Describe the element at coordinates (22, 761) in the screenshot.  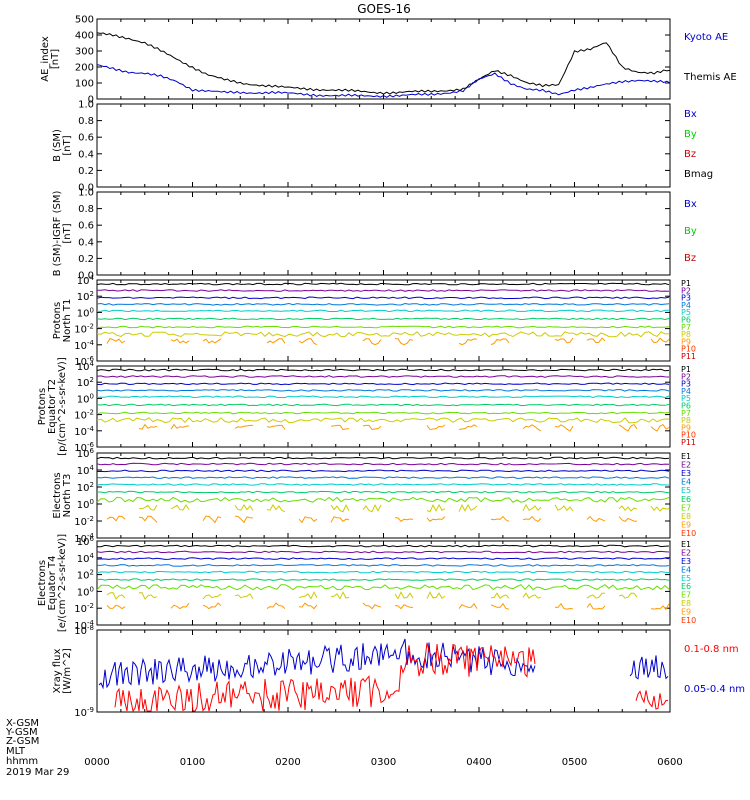
I see `footer-label: hhmm` at that location.